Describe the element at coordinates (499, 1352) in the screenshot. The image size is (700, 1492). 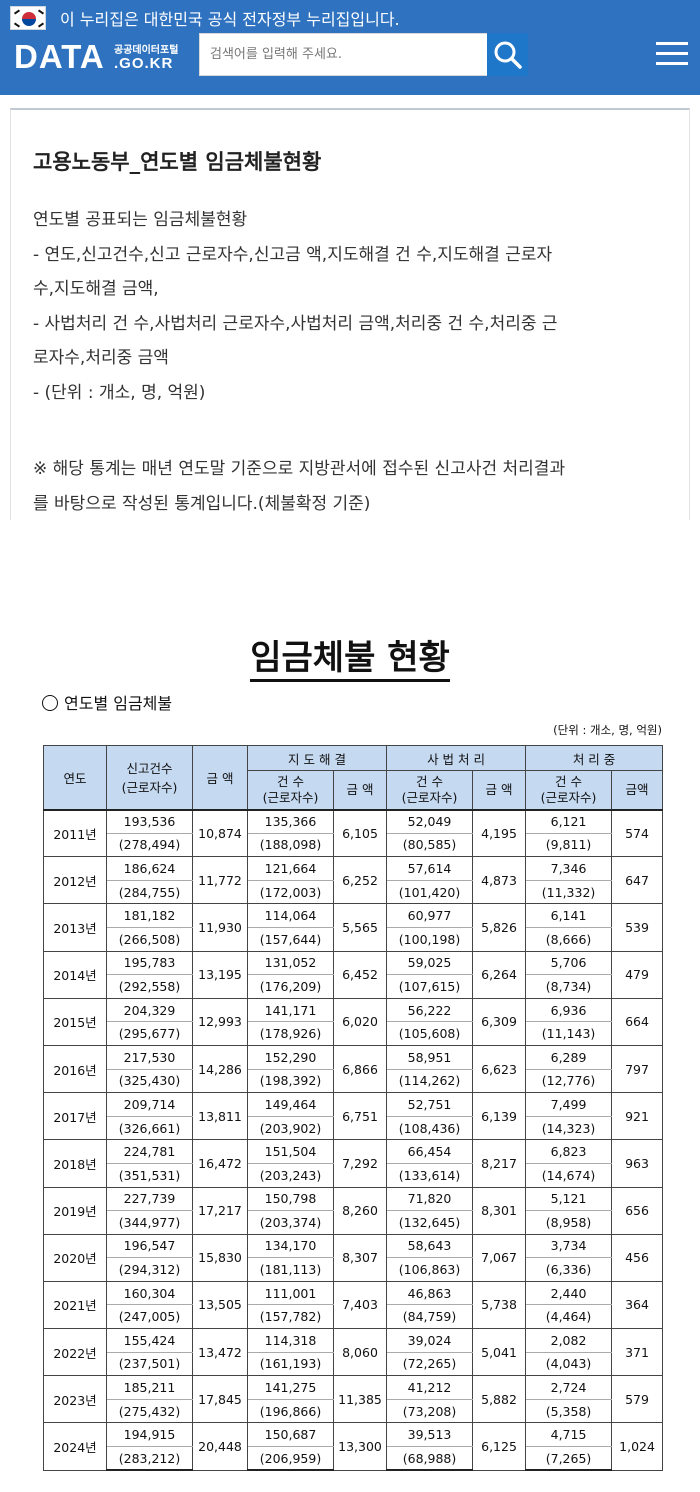
I see `cell-judicial-amount: 5,041` at that location.